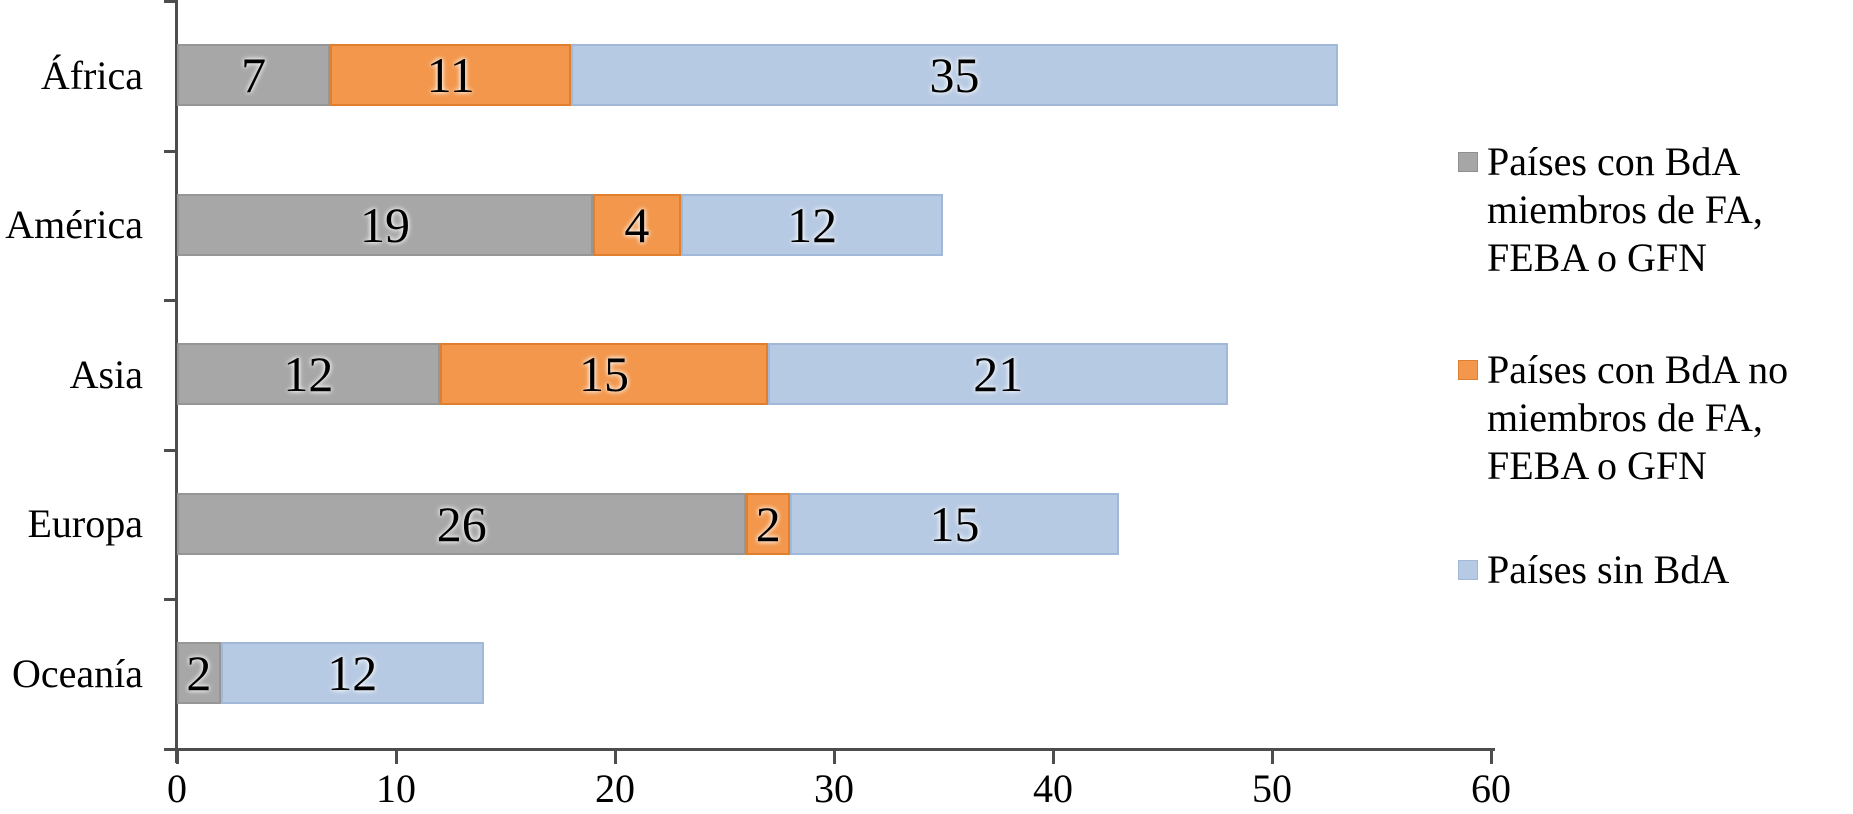  What do you see at coordinates (74, 225) in the screenshot?
I see `category-label: América` at bounding box center [74, 225].